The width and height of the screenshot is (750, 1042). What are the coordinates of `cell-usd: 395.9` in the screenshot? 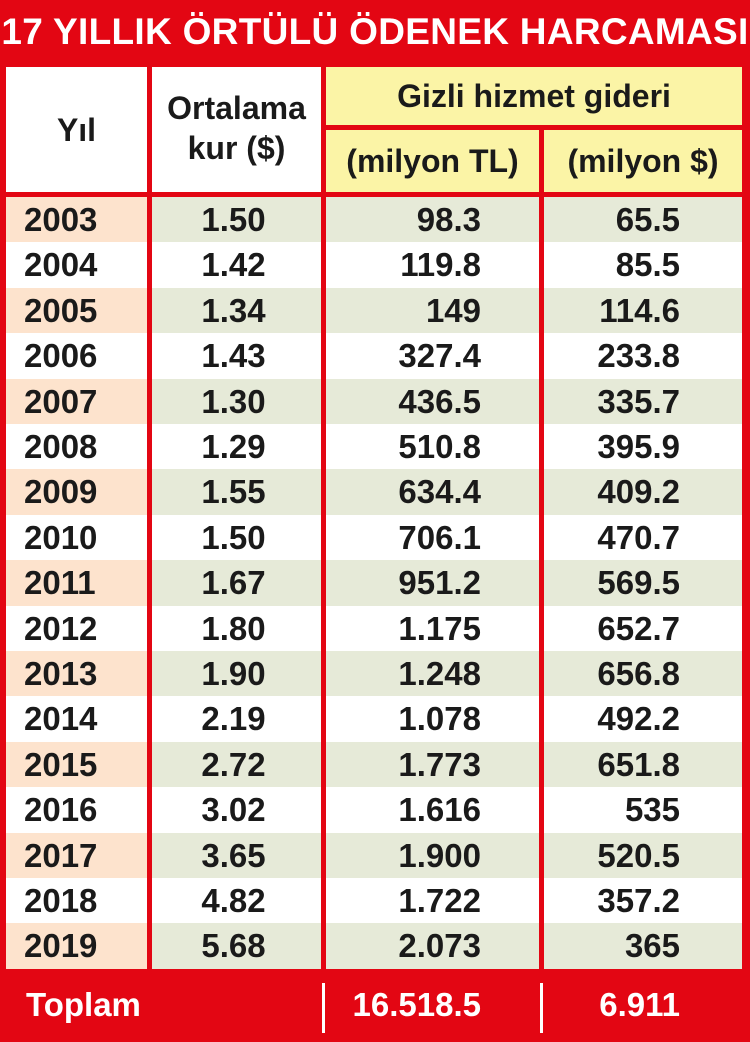 It's located at (643, 446).